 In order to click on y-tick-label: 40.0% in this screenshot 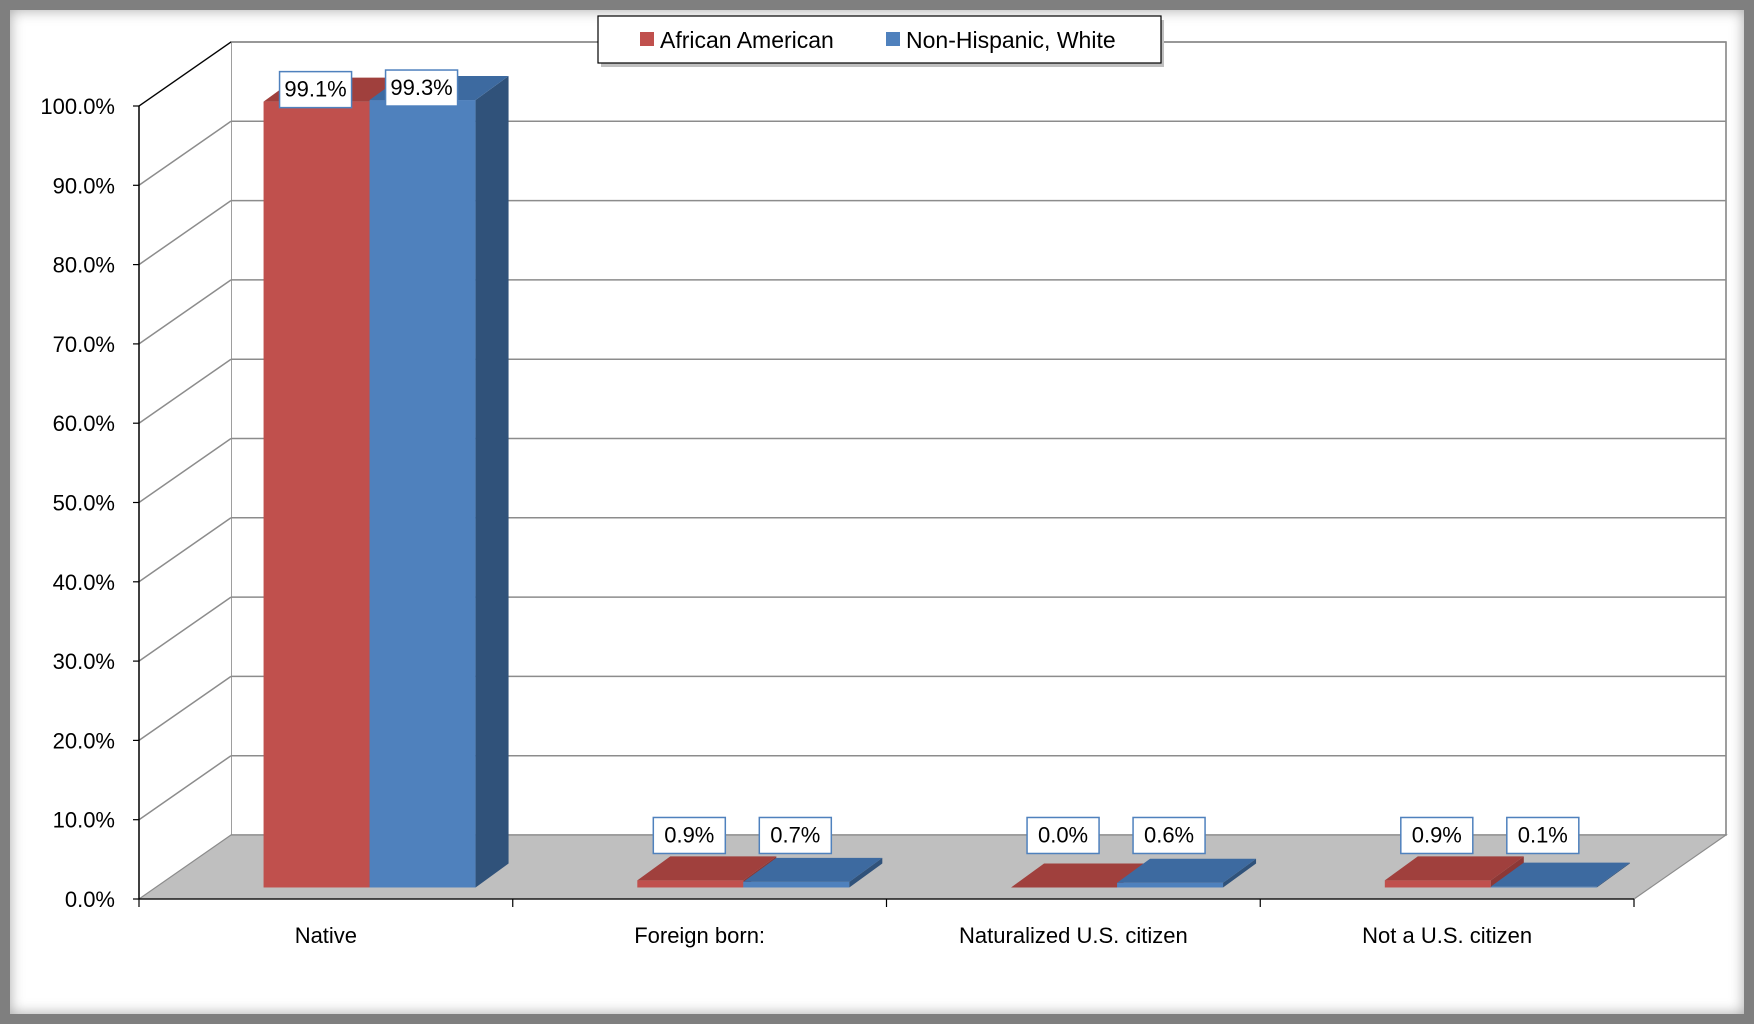, I will do `click(84, 582)`.